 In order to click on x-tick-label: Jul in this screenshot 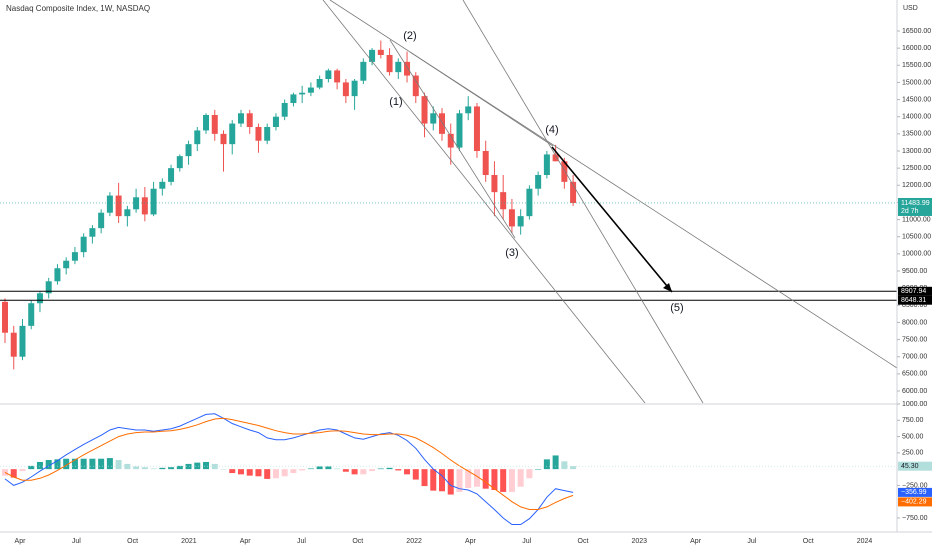, I will do `click(526, 541)`.